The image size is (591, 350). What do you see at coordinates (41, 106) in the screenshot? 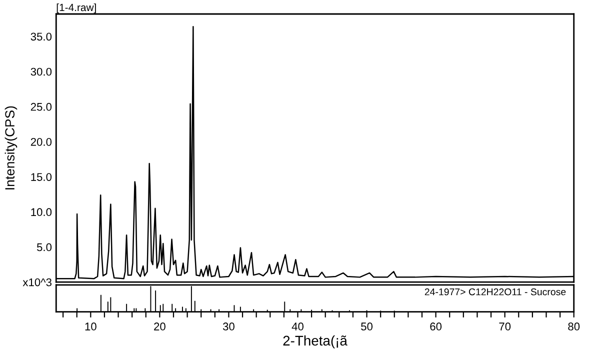
I see `y-tick-label: 25.0` at bounding box center [41, 106].